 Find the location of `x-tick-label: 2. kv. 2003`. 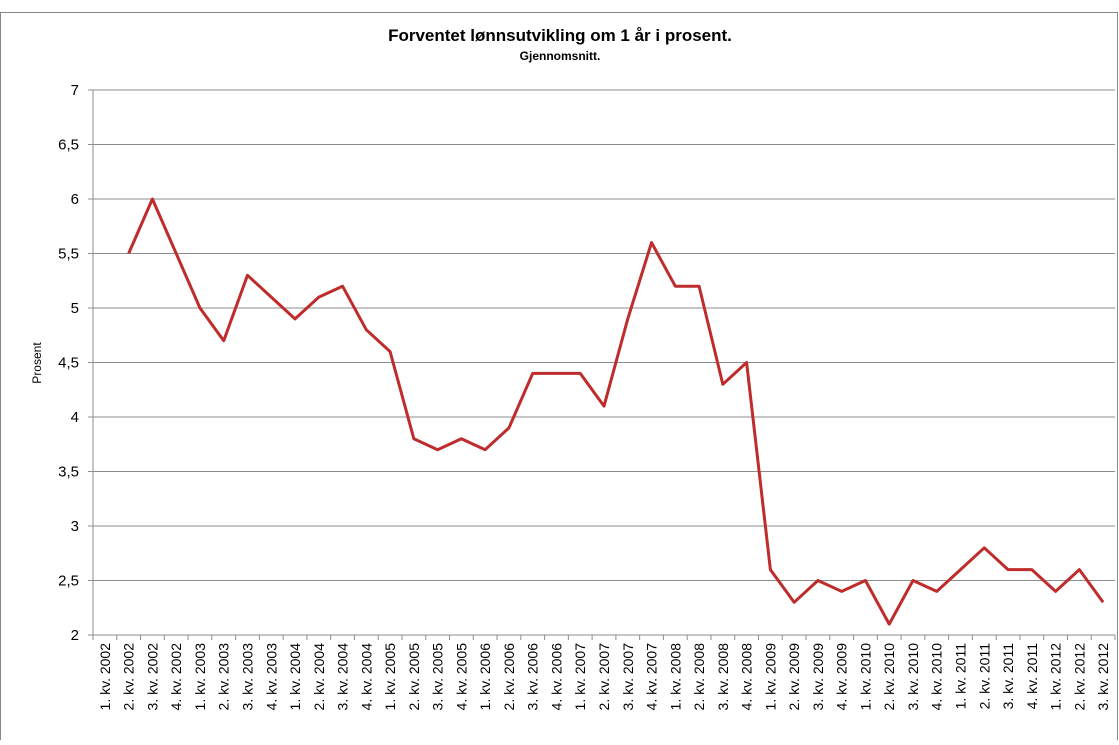

x-tick-label: 2. kv. 2003 is located at coordinates (224, 677).